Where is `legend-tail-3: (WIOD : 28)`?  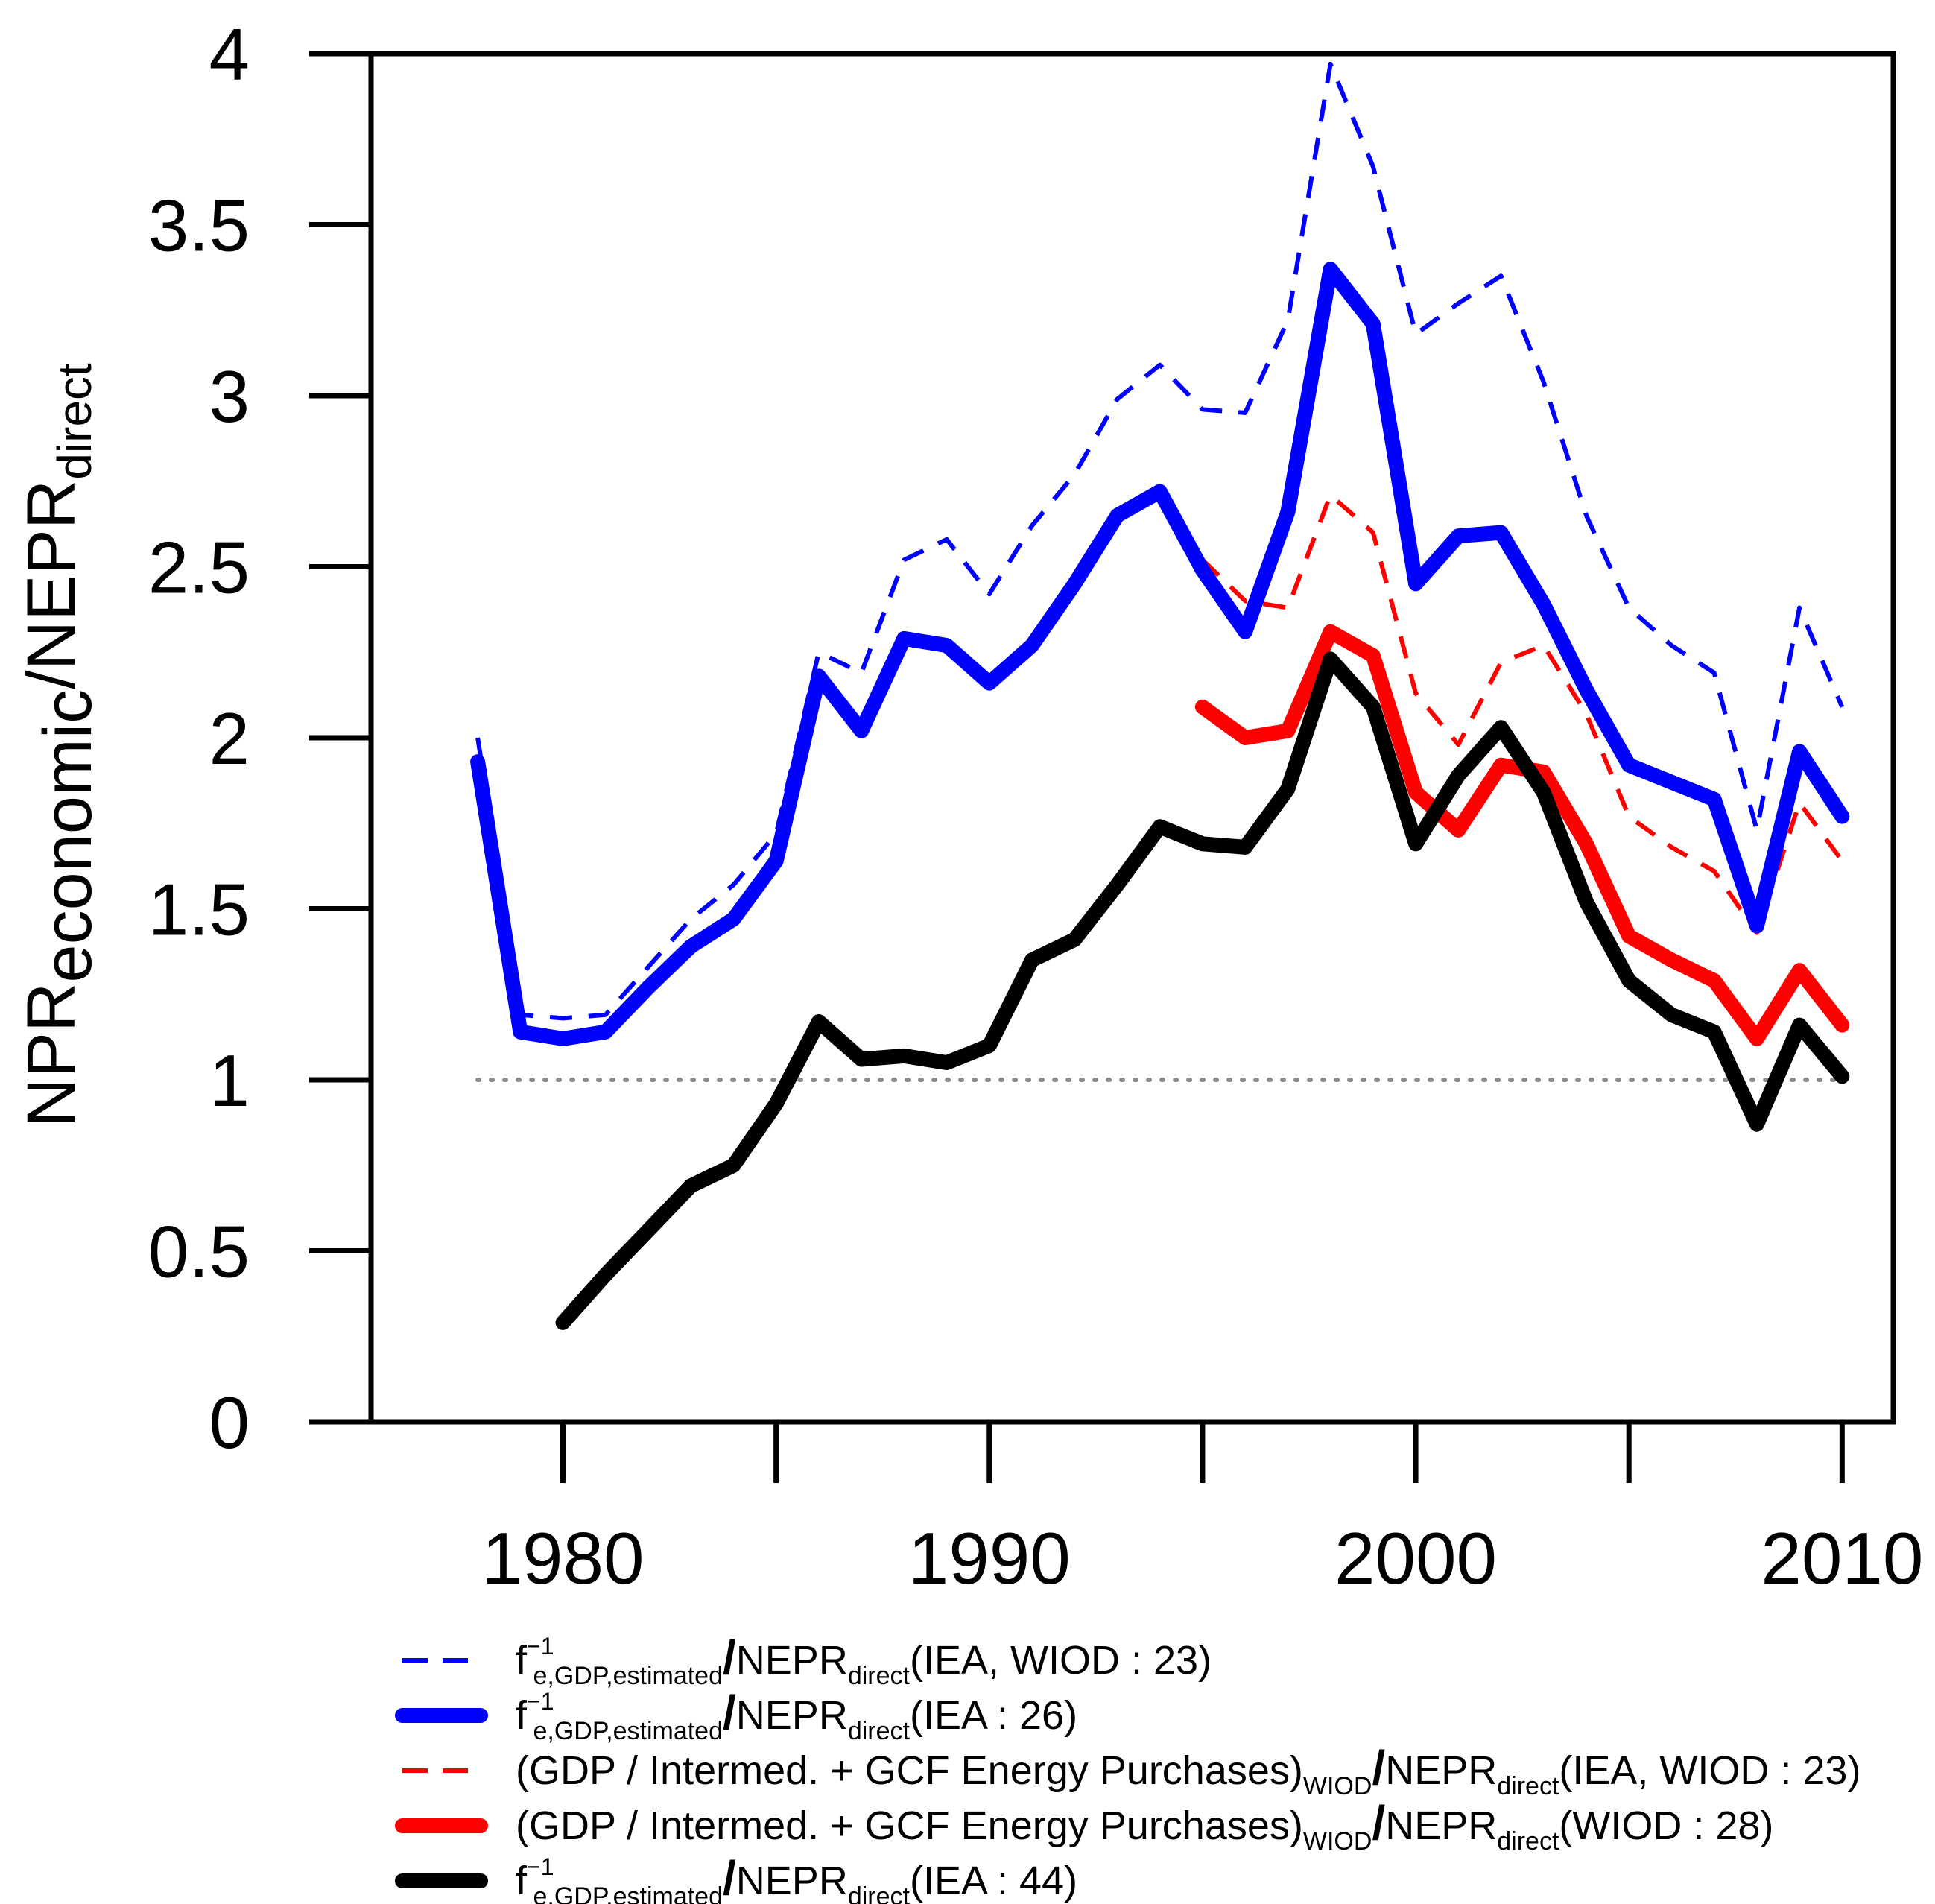 legend-tail-3: (WIOD : 28) is located at coordinates (1666, 1825).